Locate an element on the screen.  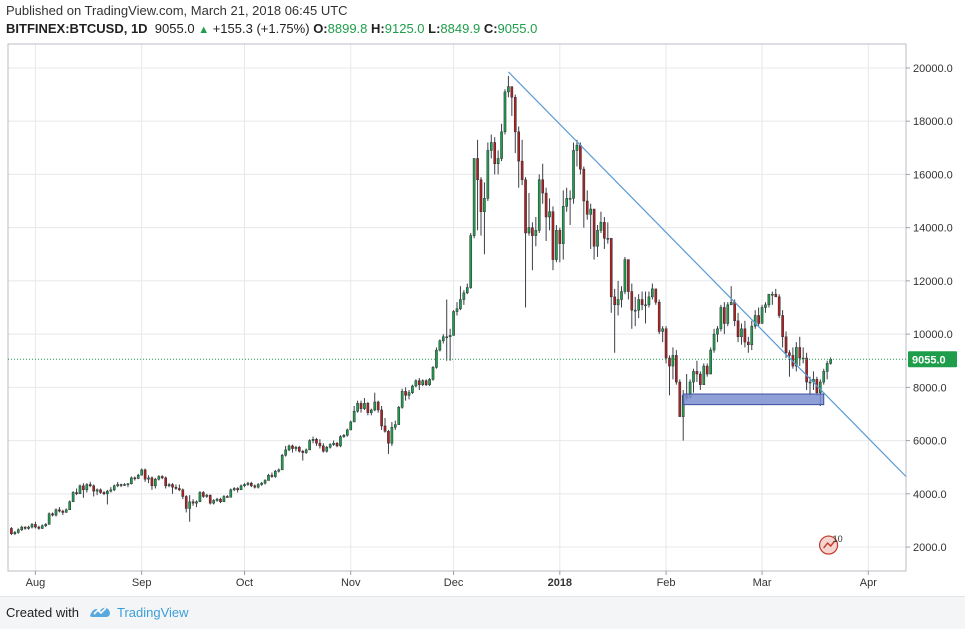
tradingview-logo-icon is located at coordinates (100, 611).